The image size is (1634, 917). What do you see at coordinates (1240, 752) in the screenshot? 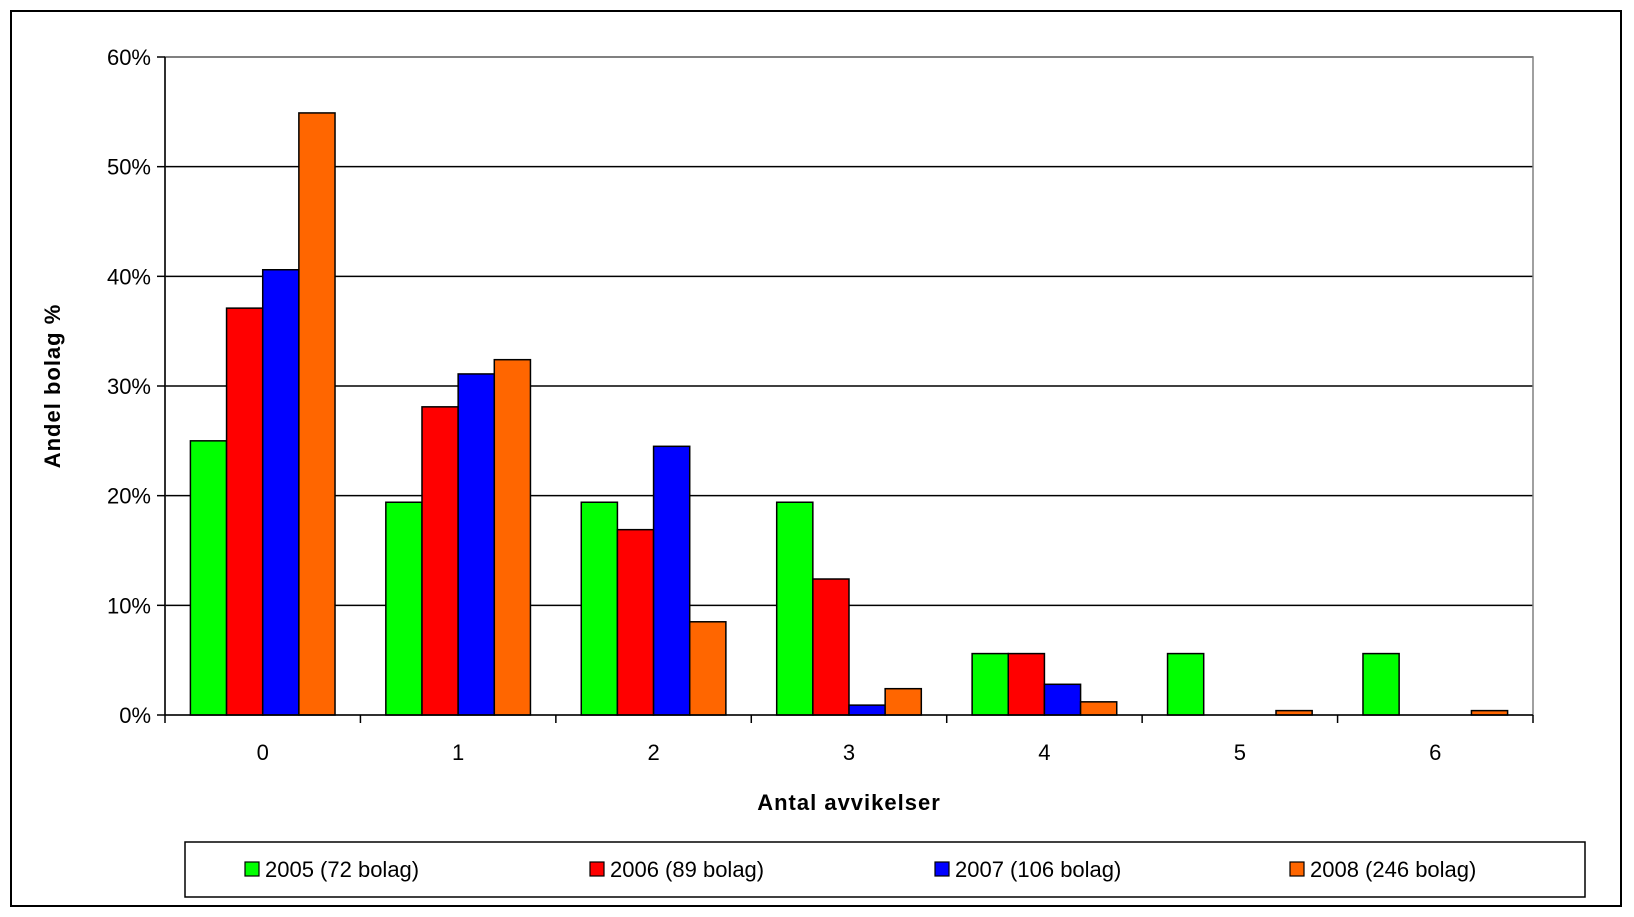
I see `x-tick-label: 5` at bounding box center [1240, 752].